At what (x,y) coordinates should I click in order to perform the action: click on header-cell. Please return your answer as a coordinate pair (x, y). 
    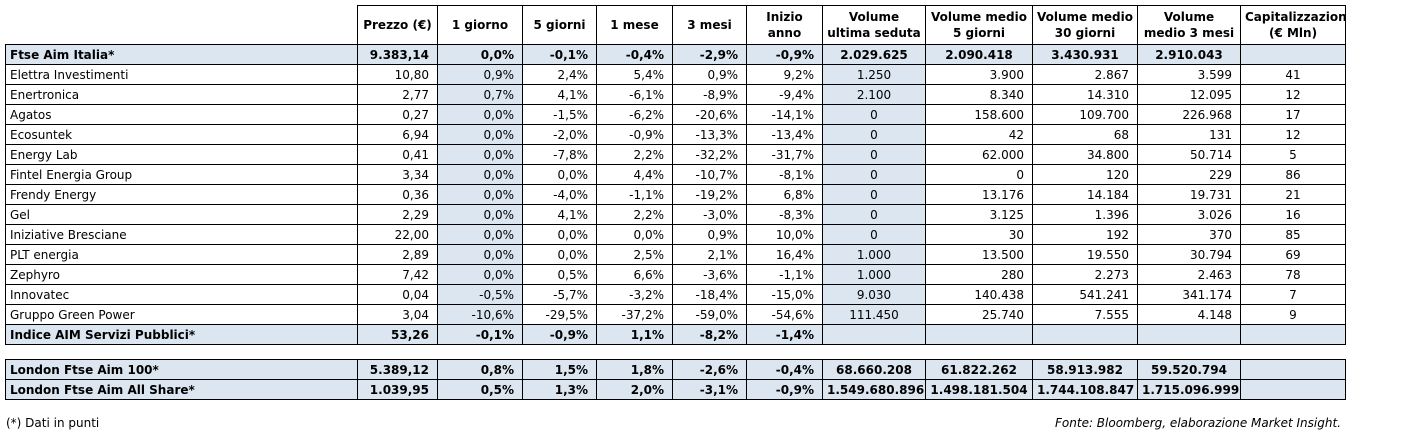
    Looking at the image, I should click on (181, 25).